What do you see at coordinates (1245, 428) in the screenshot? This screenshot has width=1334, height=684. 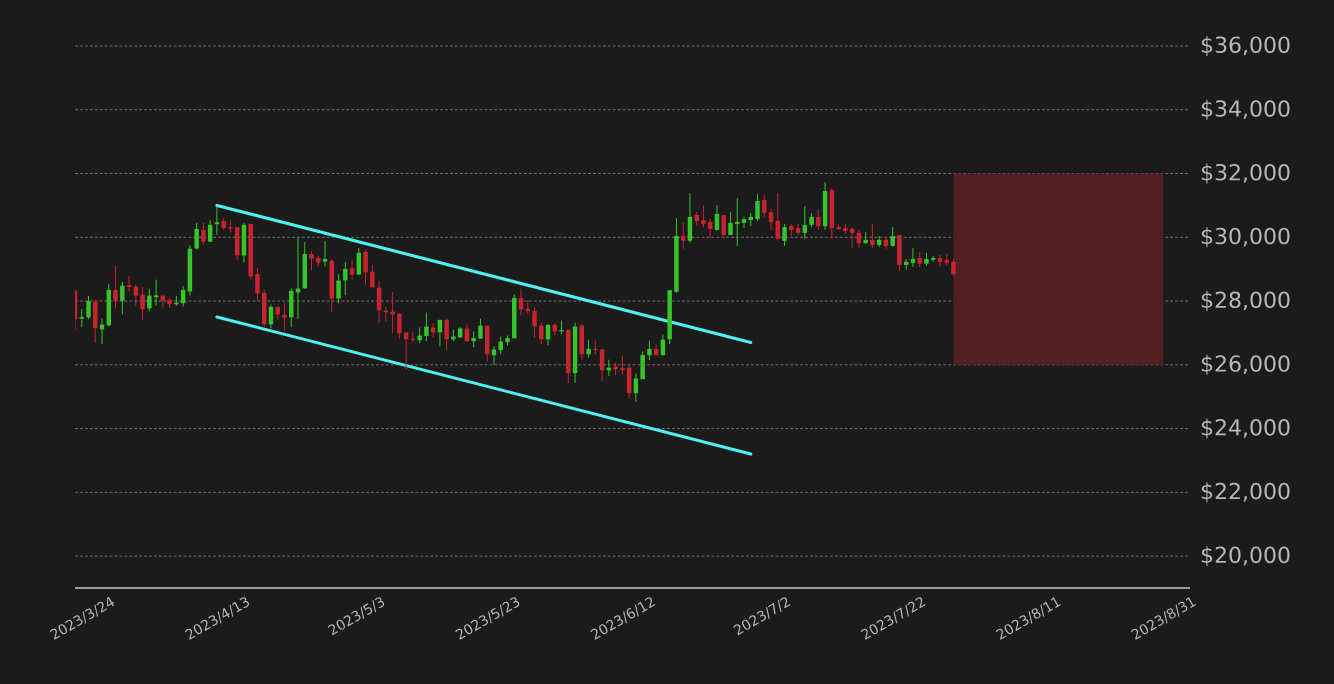 I see `y-tick-label: $24,000` at bounding box center [1245, 428].